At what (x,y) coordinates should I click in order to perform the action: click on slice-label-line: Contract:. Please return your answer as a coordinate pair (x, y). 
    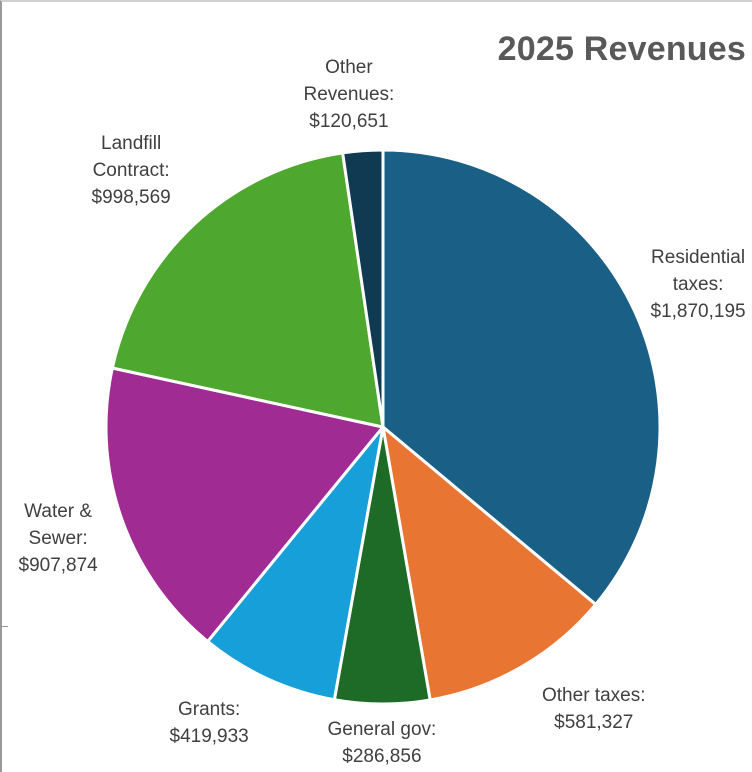
    Looking at the image, I should click on (131, 170).